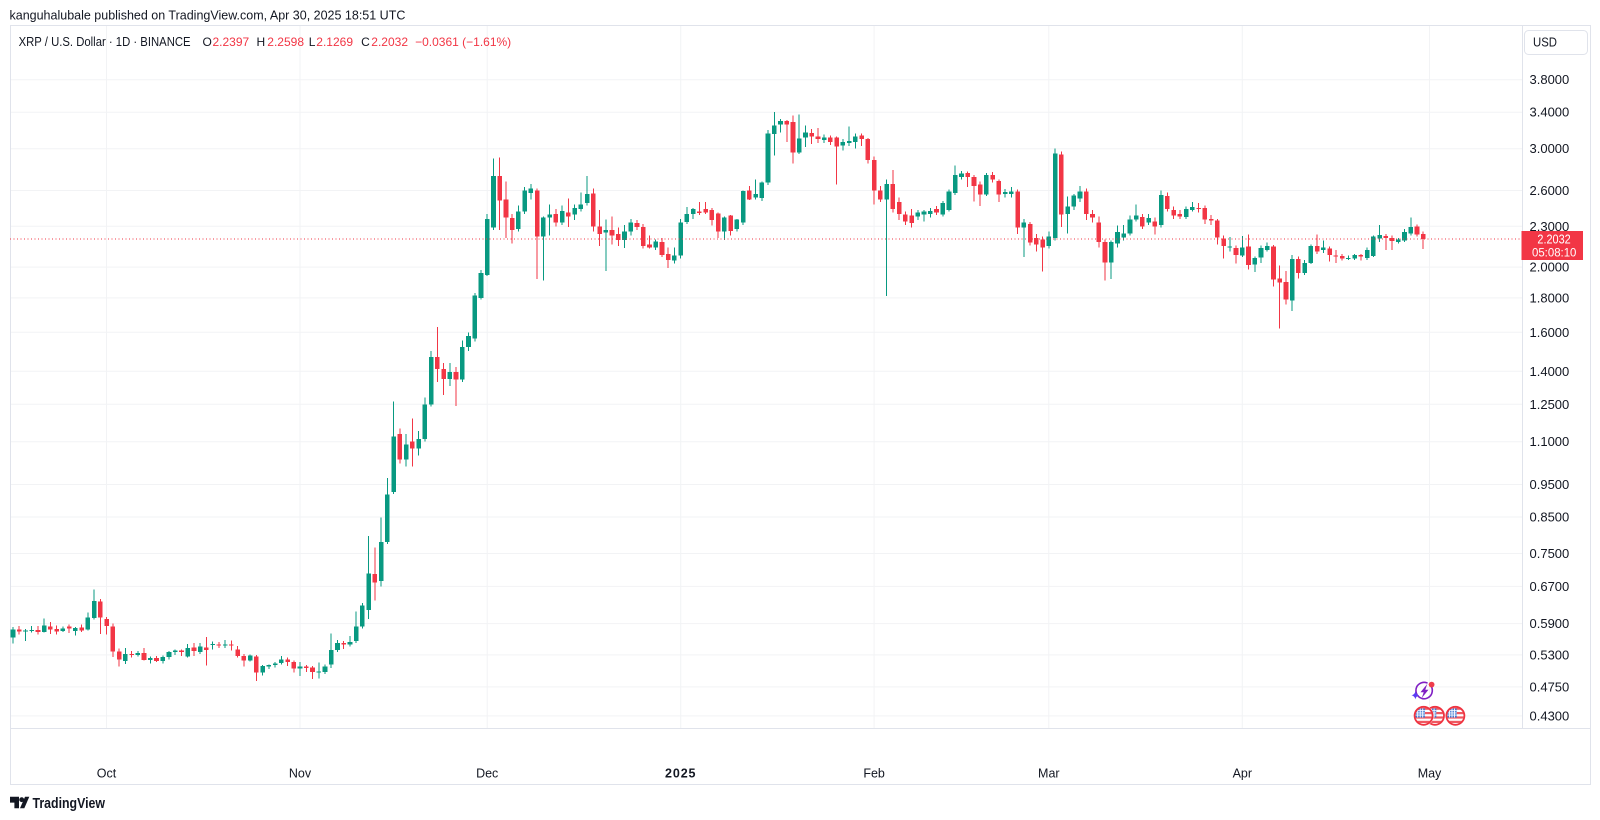  Describe the element at coordinates (1550, 371) in the screenshot. I see `svg-text: 1.4000` at that location.